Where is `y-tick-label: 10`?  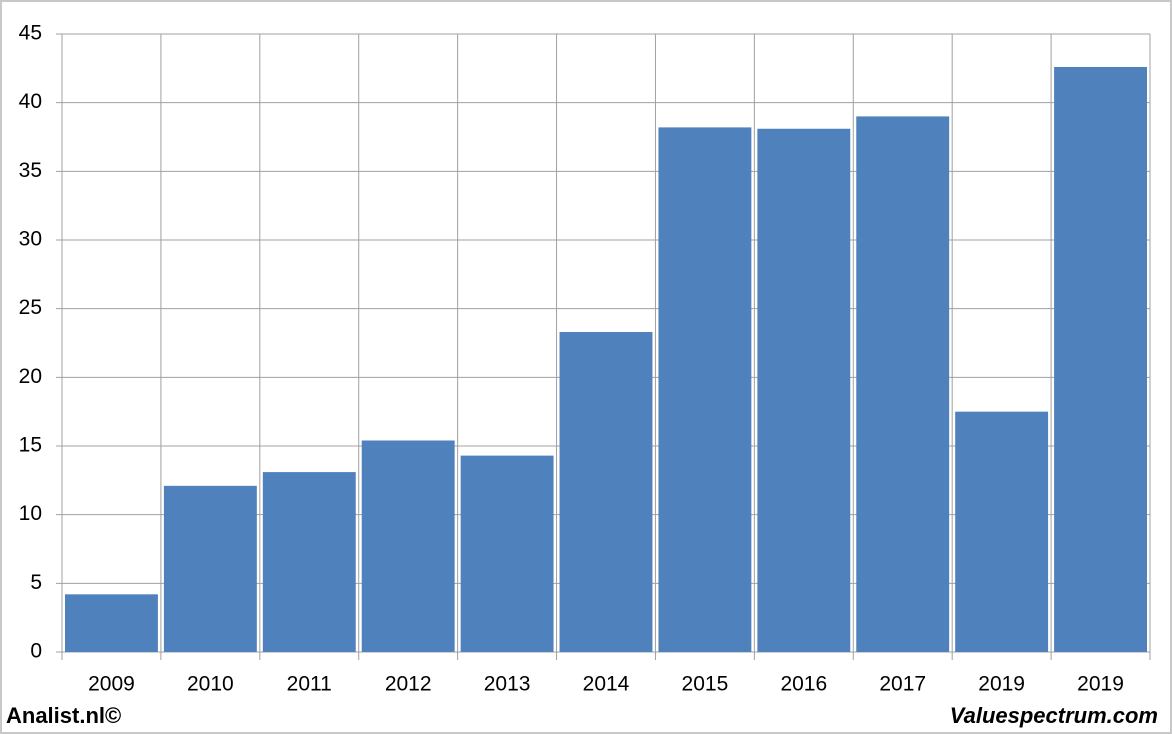 y-tick-label: 10 is located at coordinates (30, 513).